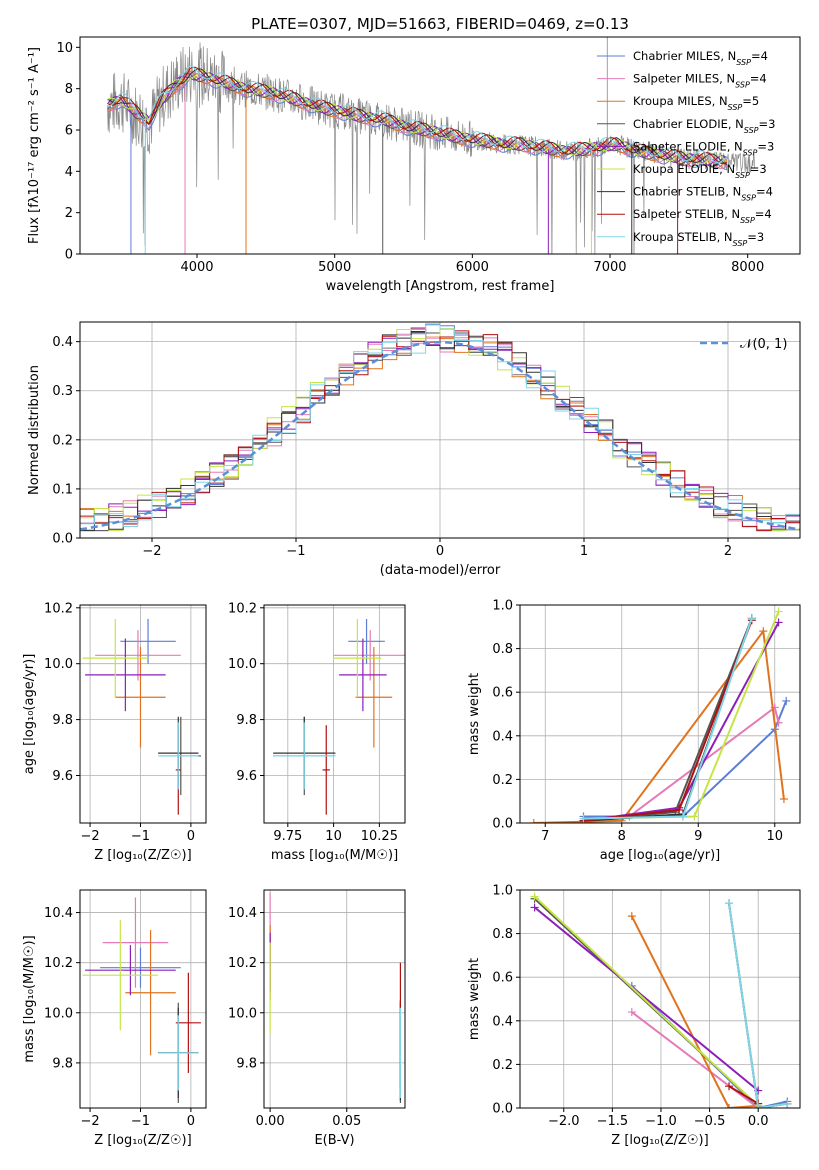  I want to click on y-tick-label: 10.4, so click(58, 913).